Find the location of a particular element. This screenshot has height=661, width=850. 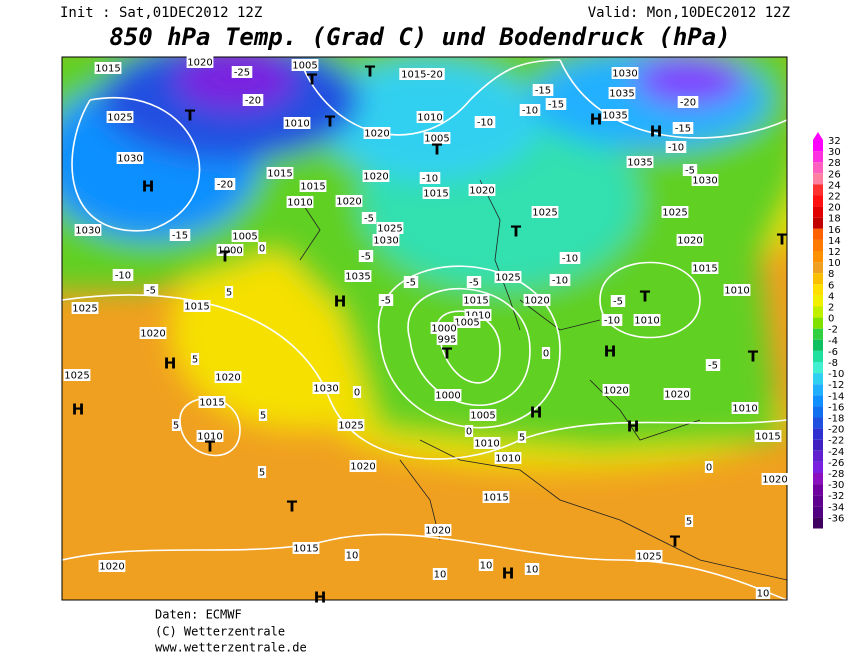

colorbar-label: -32 is located at coordinates (836, 496).